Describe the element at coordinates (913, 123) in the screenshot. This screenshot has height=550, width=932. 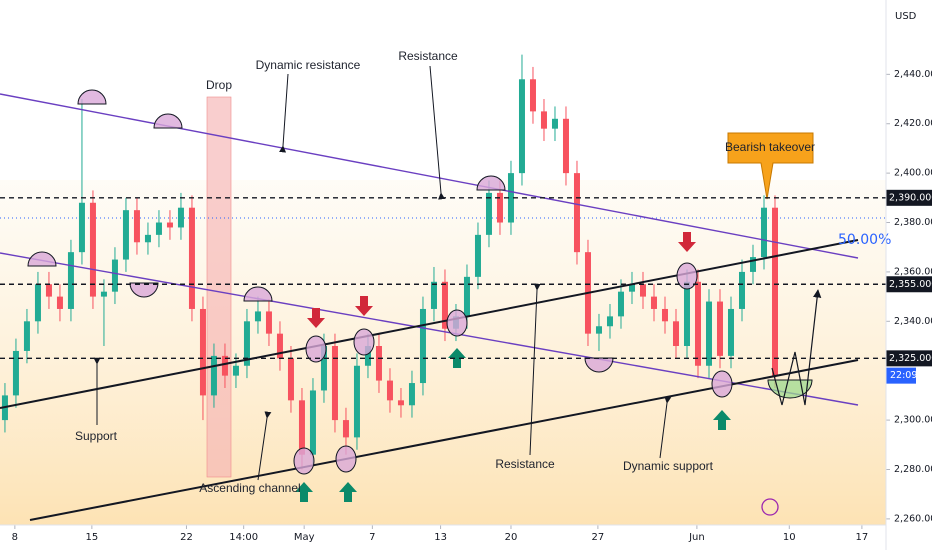
I see `y-tick-label: 2,420.000` at that location.